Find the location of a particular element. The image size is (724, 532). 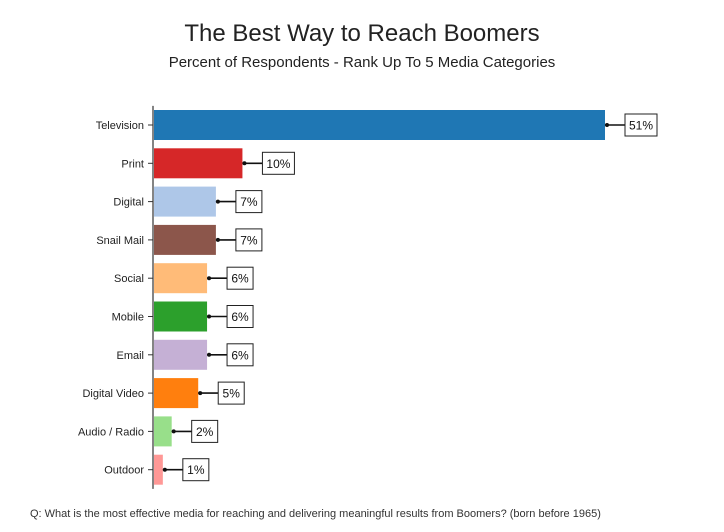

data-label: 10% is located at coordinates (278, 164).